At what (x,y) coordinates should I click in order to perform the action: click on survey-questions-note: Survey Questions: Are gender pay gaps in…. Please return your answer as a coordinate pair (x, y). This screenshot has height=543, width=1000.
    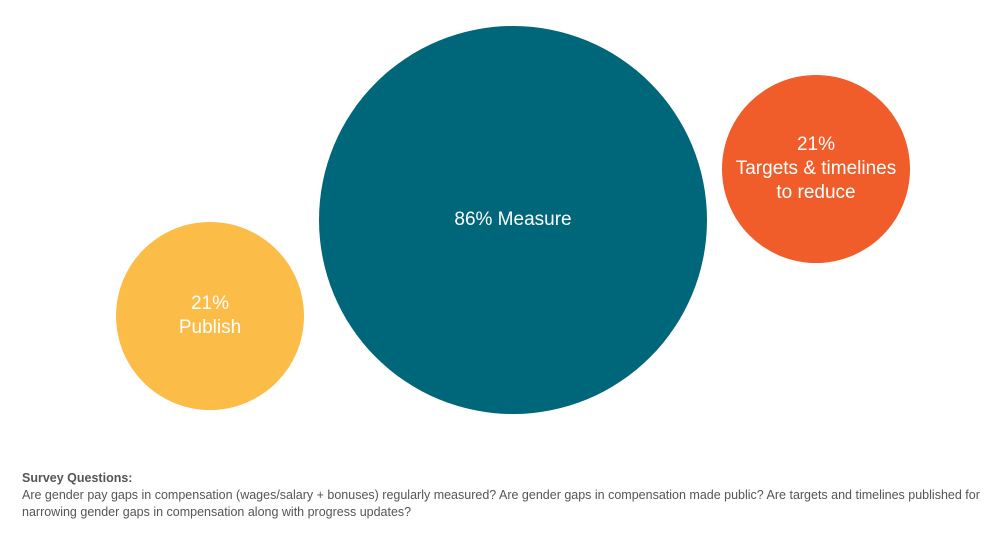
    Looking at the image, I should click on (502, 495).